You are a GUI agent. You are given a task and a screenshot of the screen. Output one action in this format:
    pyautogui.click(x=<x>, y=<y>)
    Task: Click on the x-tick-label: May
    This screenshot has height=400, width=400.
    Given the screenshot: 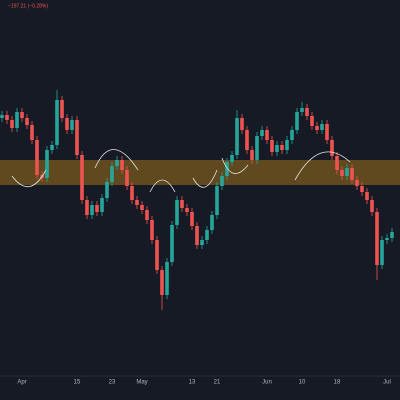 What is the action you would take?
    pyautogui.click(x=141, y=383)
    